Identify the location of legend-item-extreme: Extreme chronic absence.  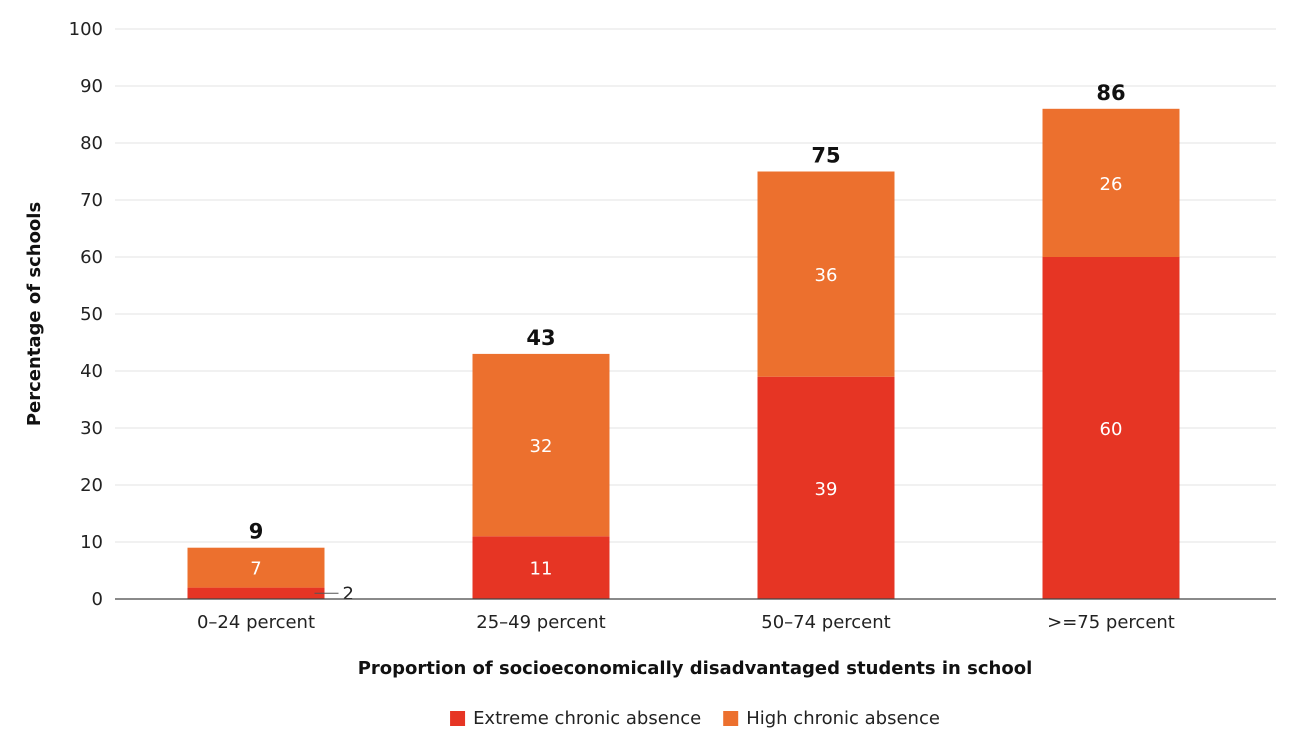
(575, 718).